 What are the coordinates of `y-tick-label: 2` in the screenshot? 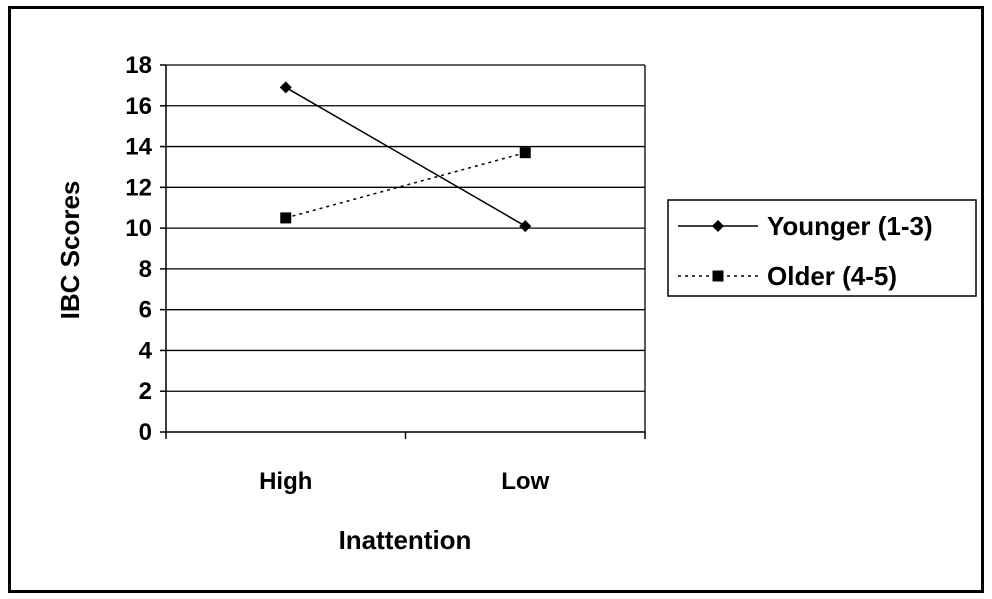 It's located at (145, 391).